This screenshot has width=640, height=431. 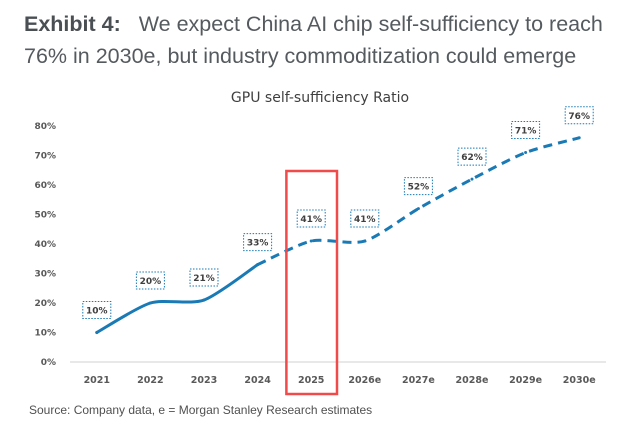 I want to click on data-label: 10%, so click(x=97, y=312).